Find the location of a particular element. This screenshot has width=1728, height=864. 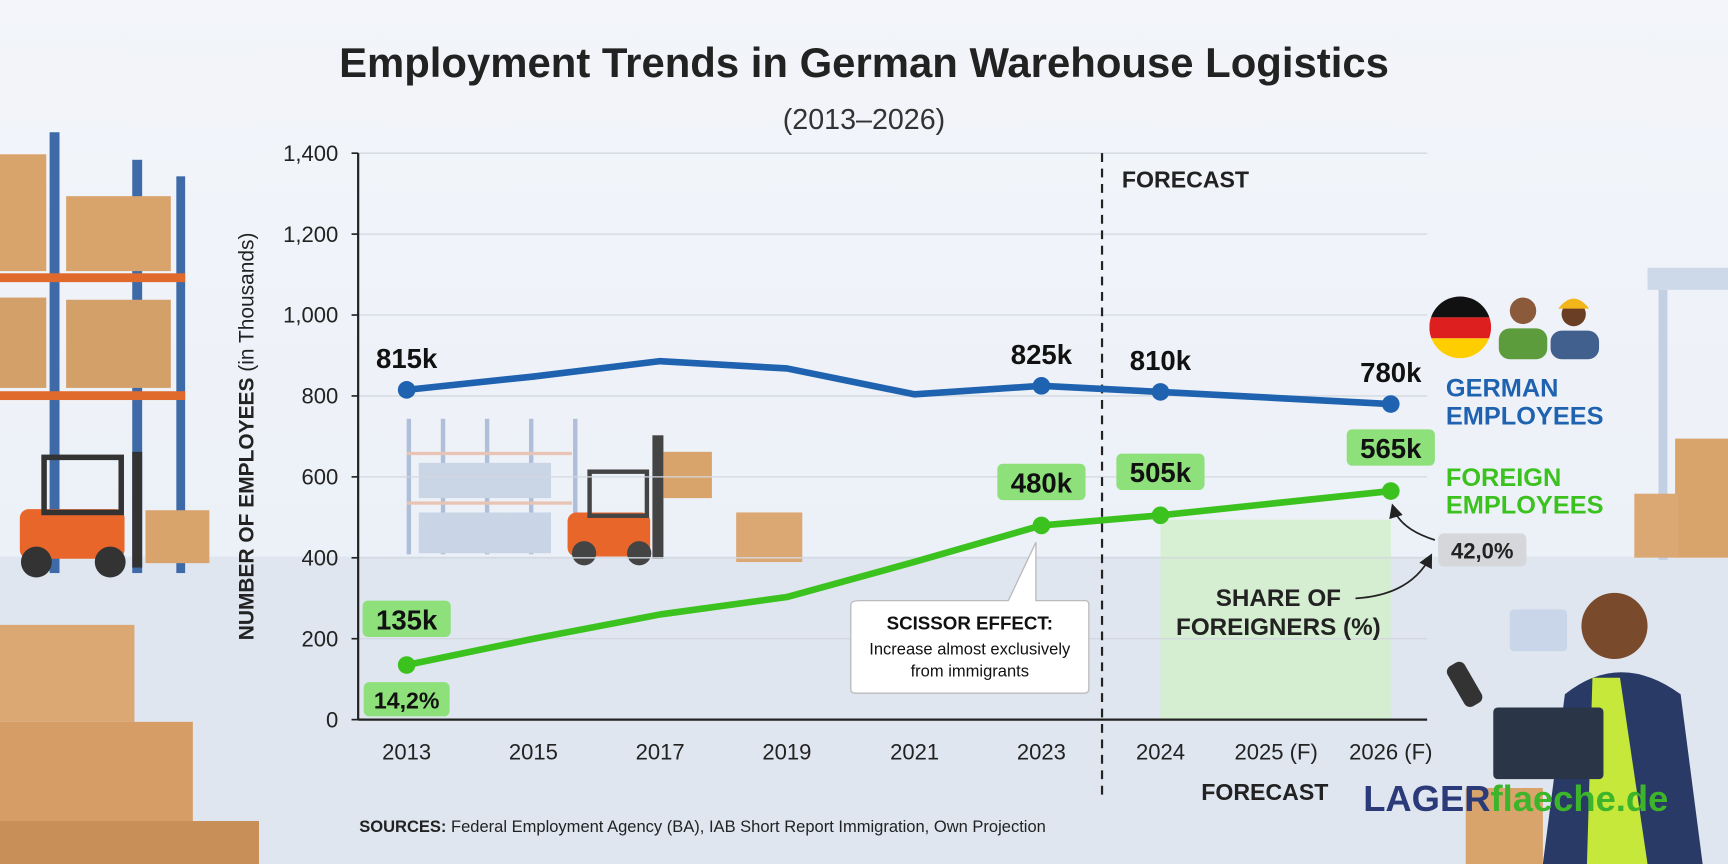

y-tick-label: 1,000 is located at coordinates (310, 315).